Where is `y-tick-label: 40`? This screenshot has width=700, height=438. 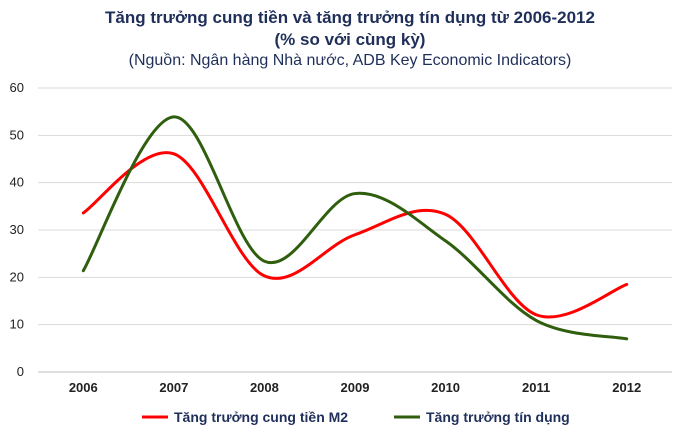
y-tick-label: 40 is located at coordinates (17, 182).